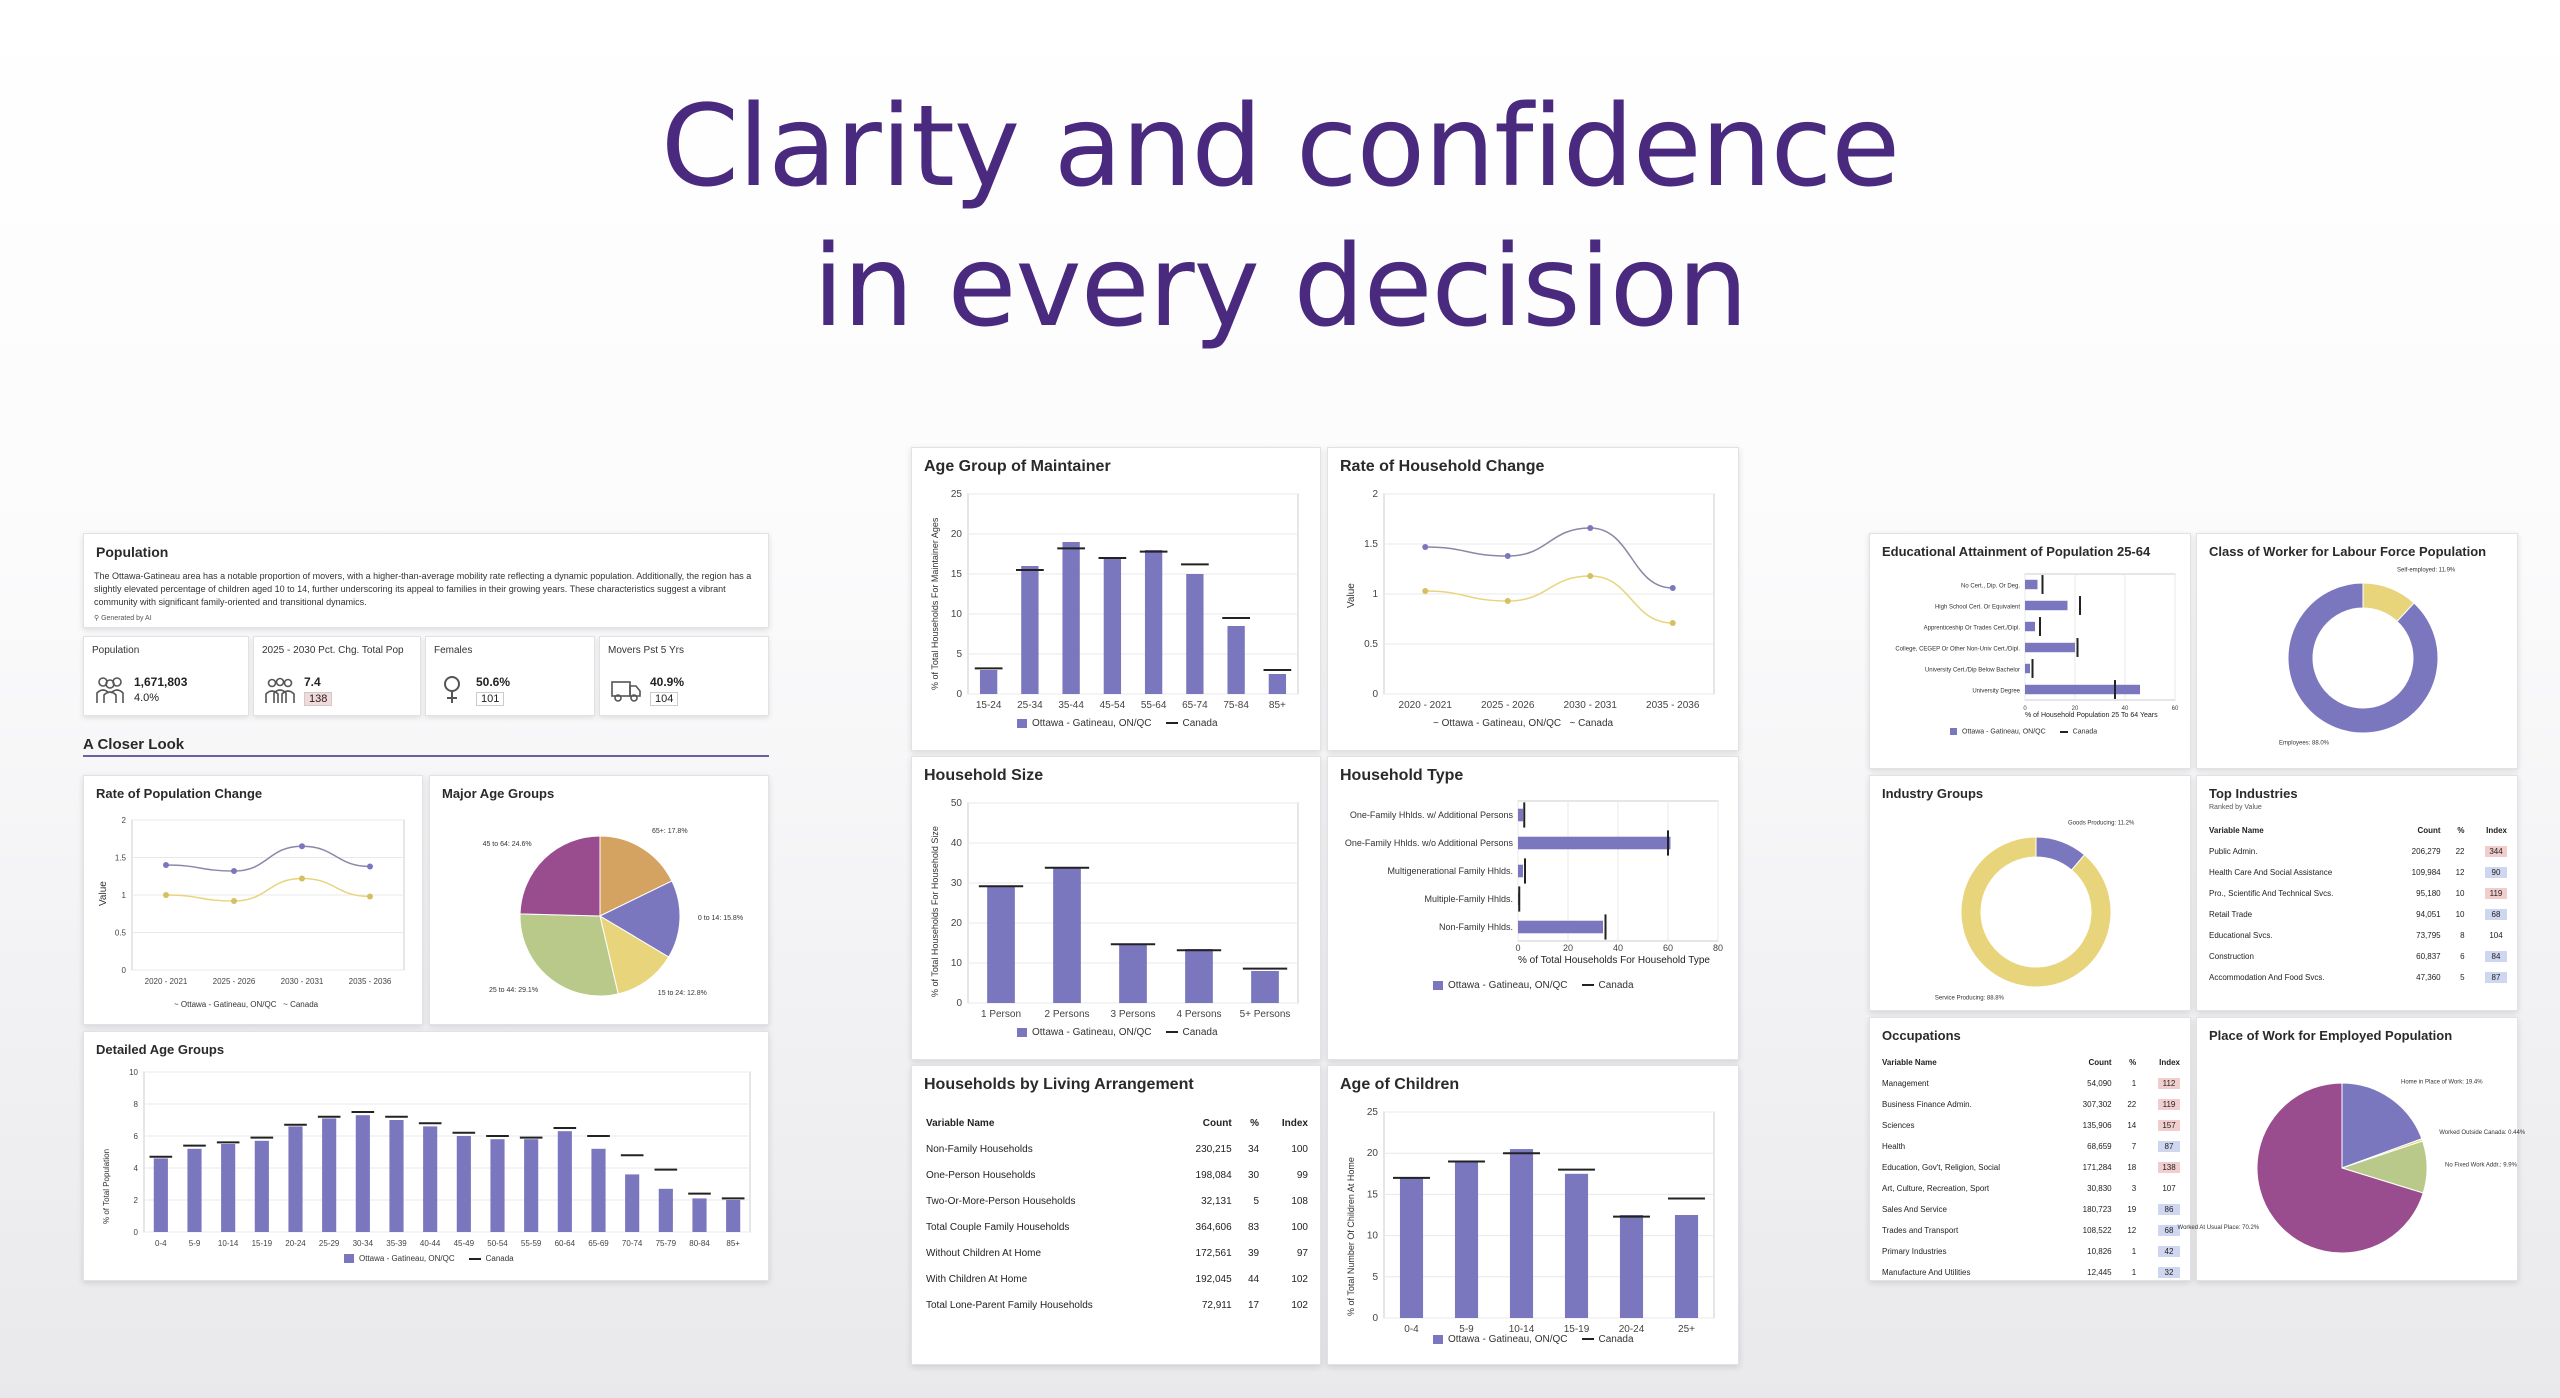 The image size is (2560, 1398). Describe the element at coordinates (136, 1136) in the screenshot. I see `y-tick-label: 6` at that location.